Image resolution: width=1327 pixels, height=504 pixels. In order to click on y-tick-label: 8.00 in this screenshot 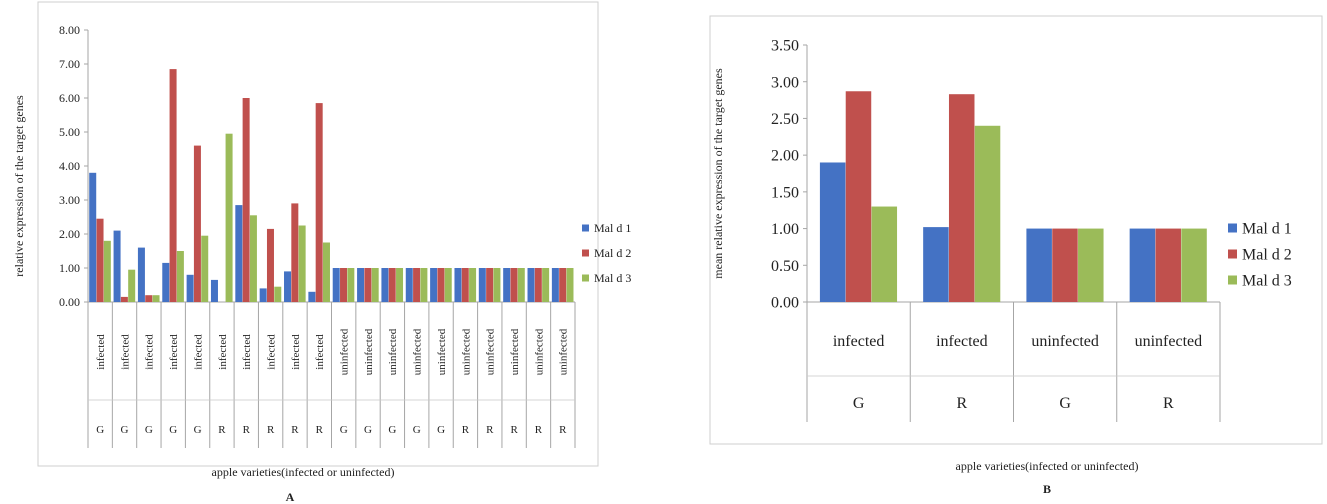, I will do `click(69, 30)`.